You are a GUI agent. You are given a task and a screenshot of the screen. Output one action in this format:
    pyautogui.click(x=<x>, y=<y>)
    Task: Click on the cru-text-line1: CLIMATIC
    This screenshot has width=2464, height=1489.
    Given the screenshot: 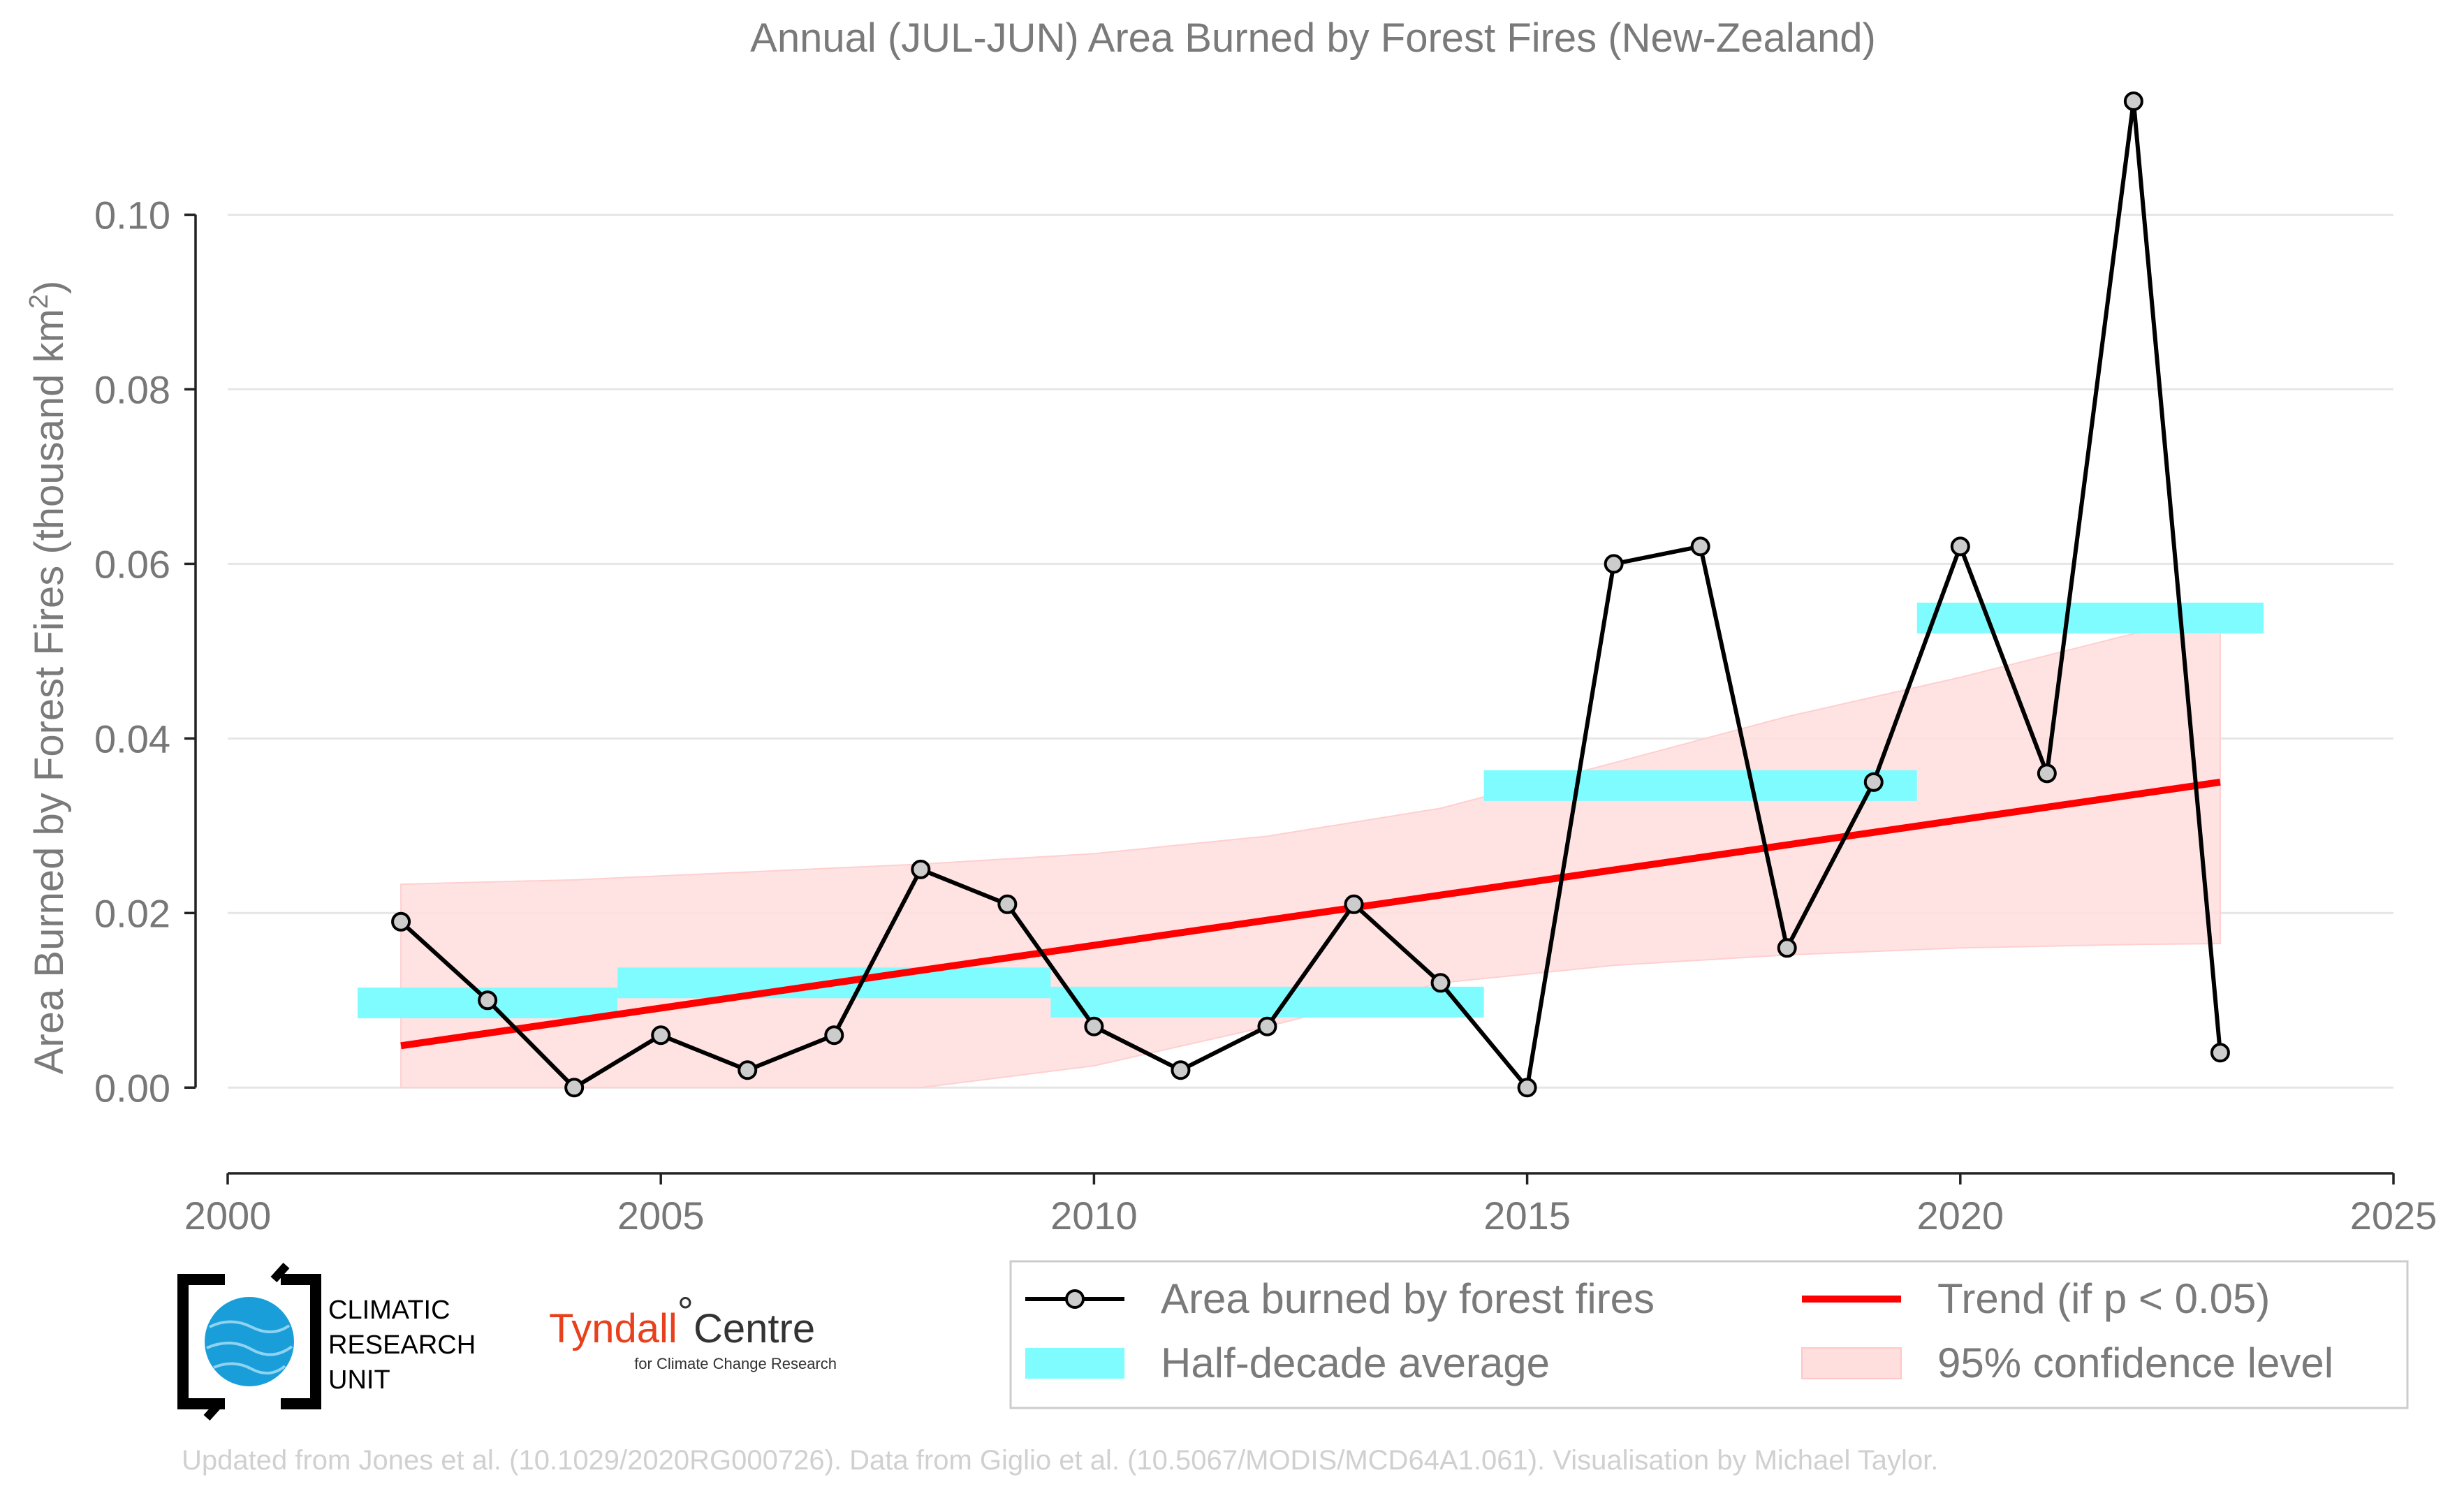 What is the action you would take?
    pyautogui.click(x=389, y=1310)
    